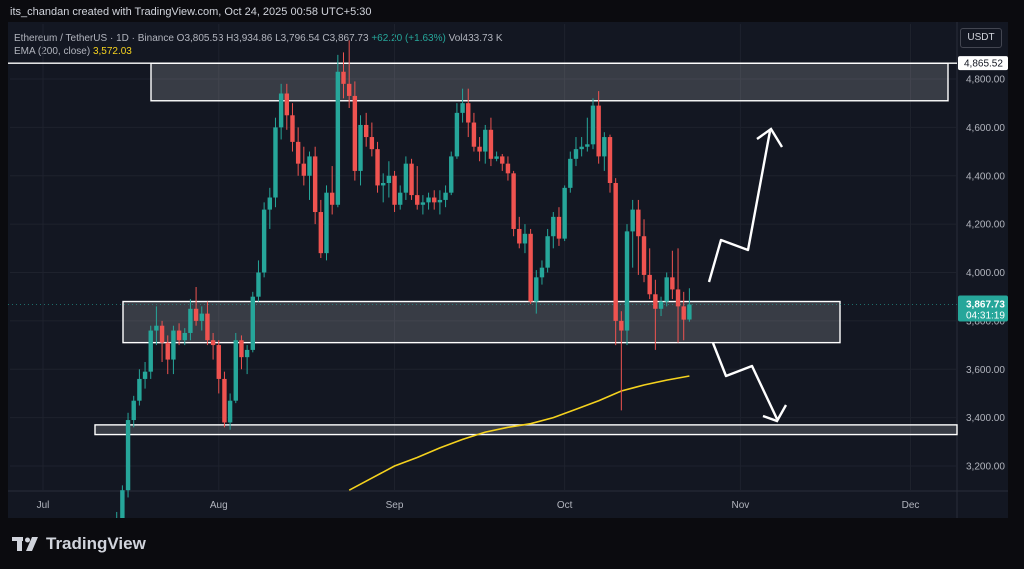 This screenshot has height=569, width=1024. What do you see at coordinates (770, 137) in the screenshot?
I see `bullish-arrowhead` at bounding box center [770, 137].